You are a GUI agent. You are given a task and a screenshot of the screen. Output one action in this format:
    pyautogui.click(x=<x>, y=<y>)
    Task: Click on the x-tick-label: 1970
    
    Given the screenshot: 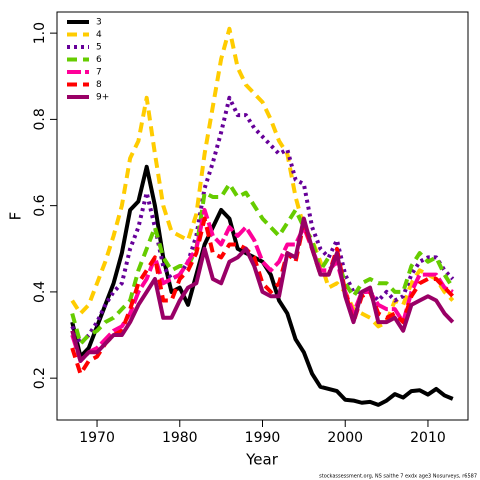 What is the action you would take?
    pyautogui.click(x=97, y=438)
    